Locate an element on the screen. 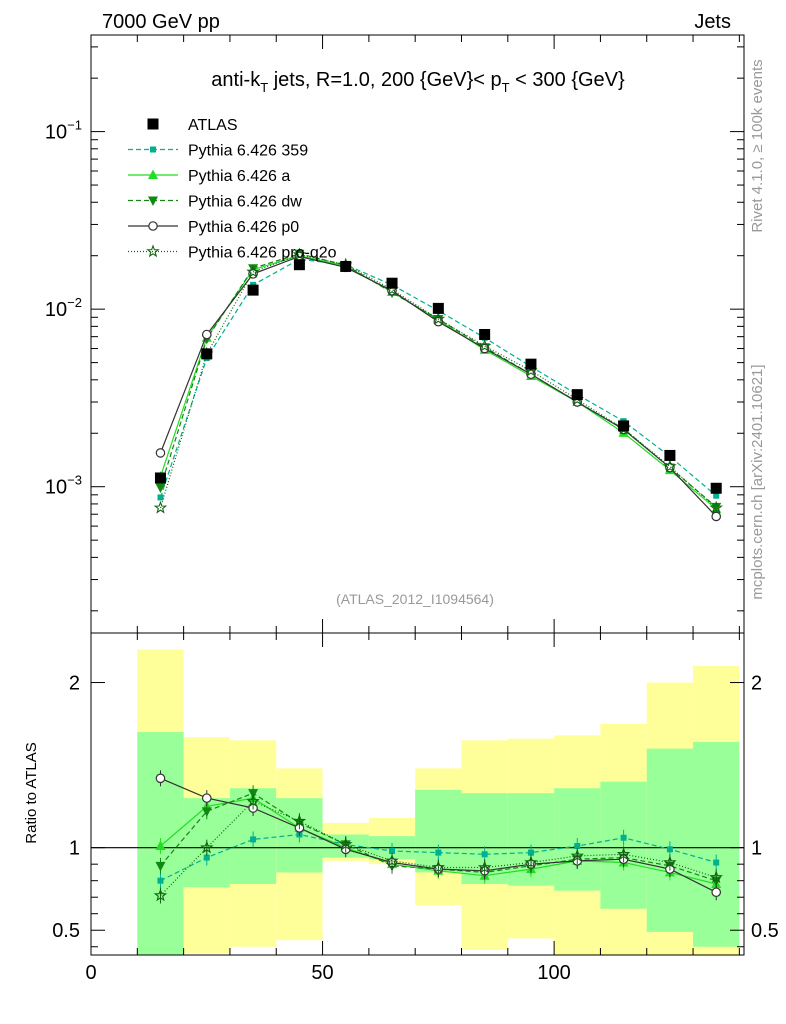  legend-entry: Pythia 6.426 p0 is located at coordinates (213, 227).